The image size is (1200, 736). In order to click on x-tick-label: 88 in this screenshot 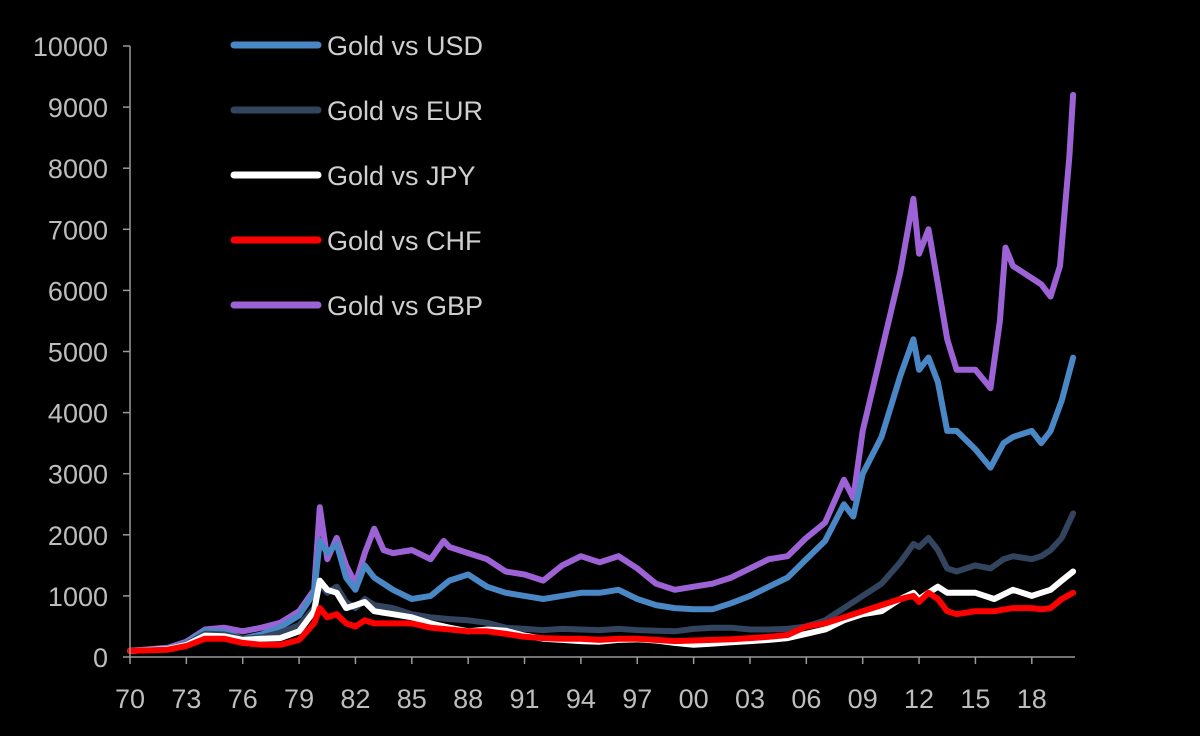, I will do `click(468, 699)`.